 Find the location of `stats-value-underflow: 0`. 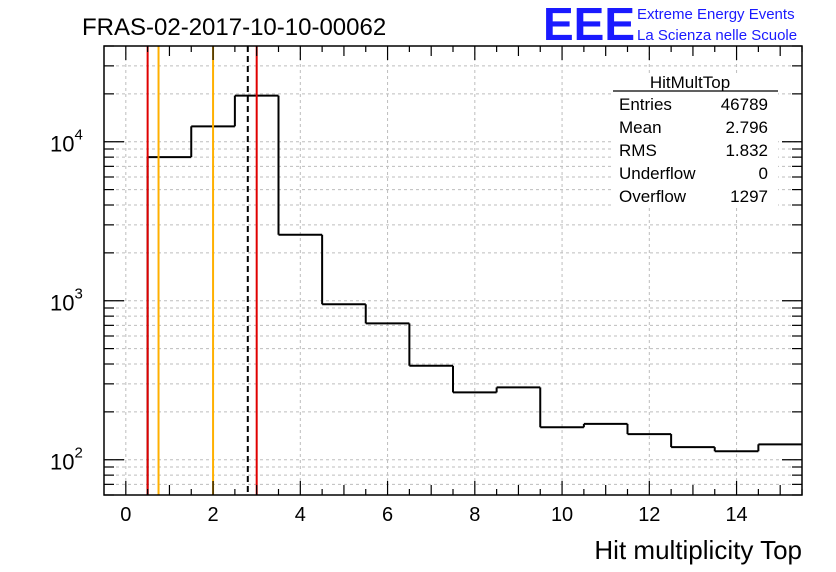

stats-value-underflow: 0 is located at coordinates (763, 173).